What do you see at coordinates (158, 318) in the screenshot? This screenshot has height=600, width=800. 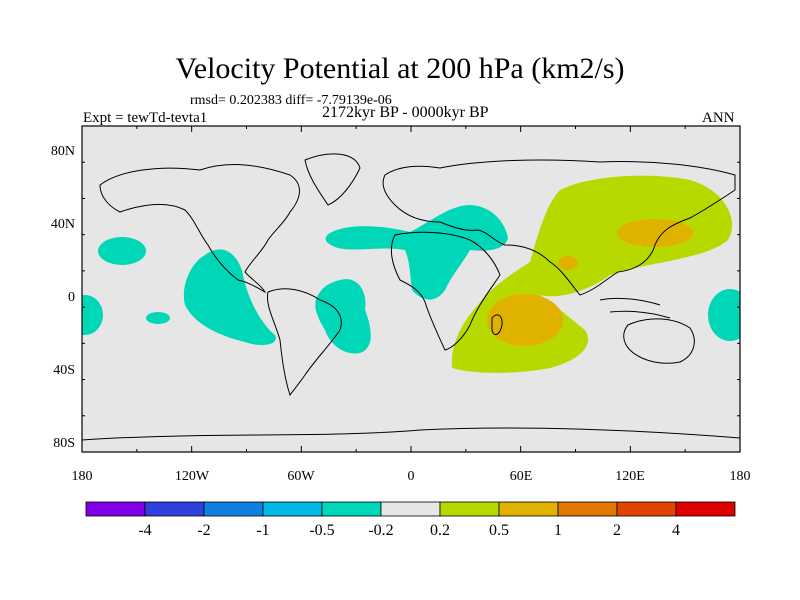 I see `negative-region-small-south-pacific` at bounding box center [158, 318].